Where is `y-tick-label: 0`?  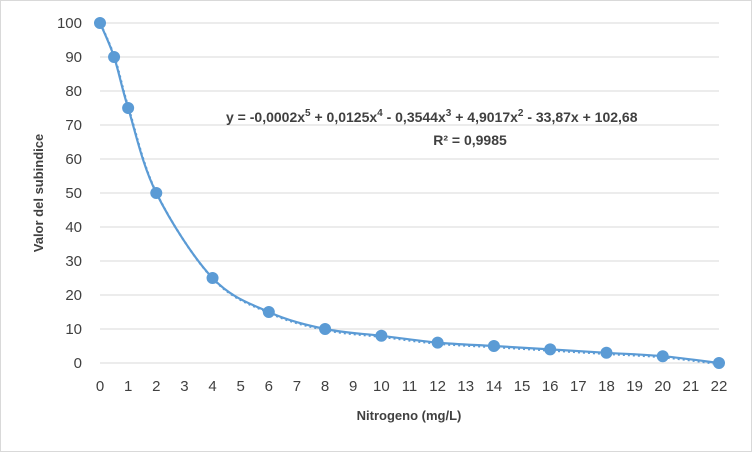
y-tick-label: 0 is located at coordinates (78, 363).